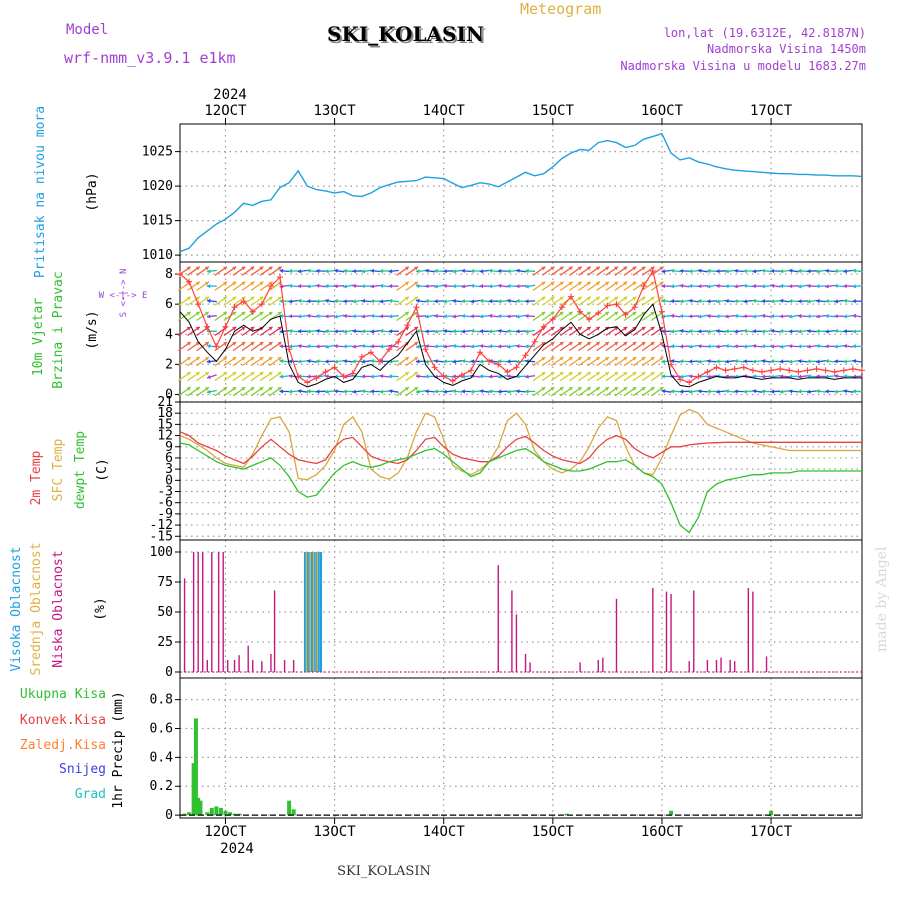  Describe the element at coordinates (165, 503) in the screenshot. I see `ytick-label-2-3: -6` at that location.